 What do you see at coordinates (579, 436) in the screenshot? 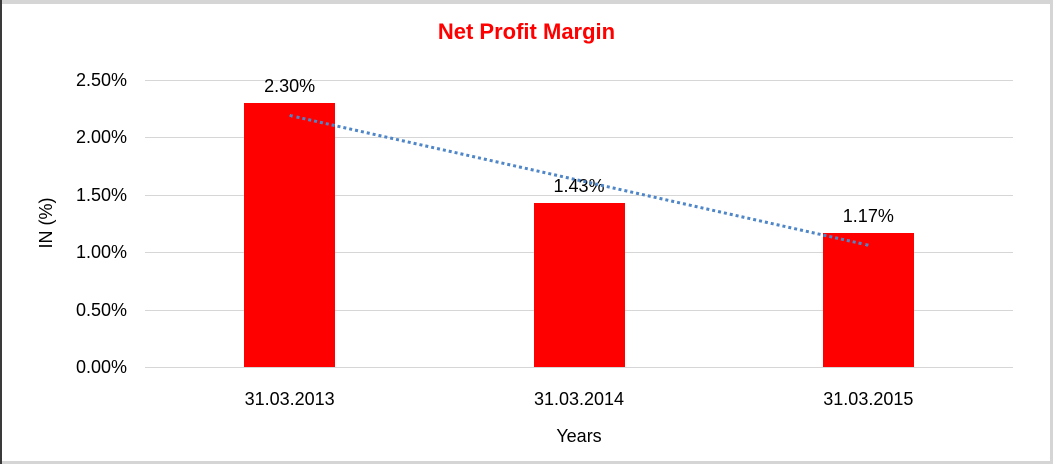
I see `x-axis-title: Years` at bounding box center [579, 436].